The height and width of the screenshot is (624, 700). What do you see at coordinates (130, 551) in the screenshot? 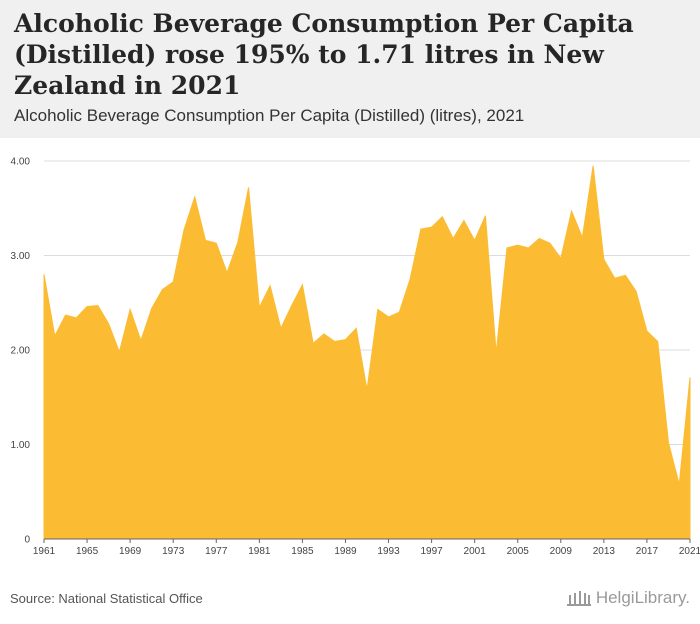
I see `x-tick-label: 1969` at bounding box center [130, 551].